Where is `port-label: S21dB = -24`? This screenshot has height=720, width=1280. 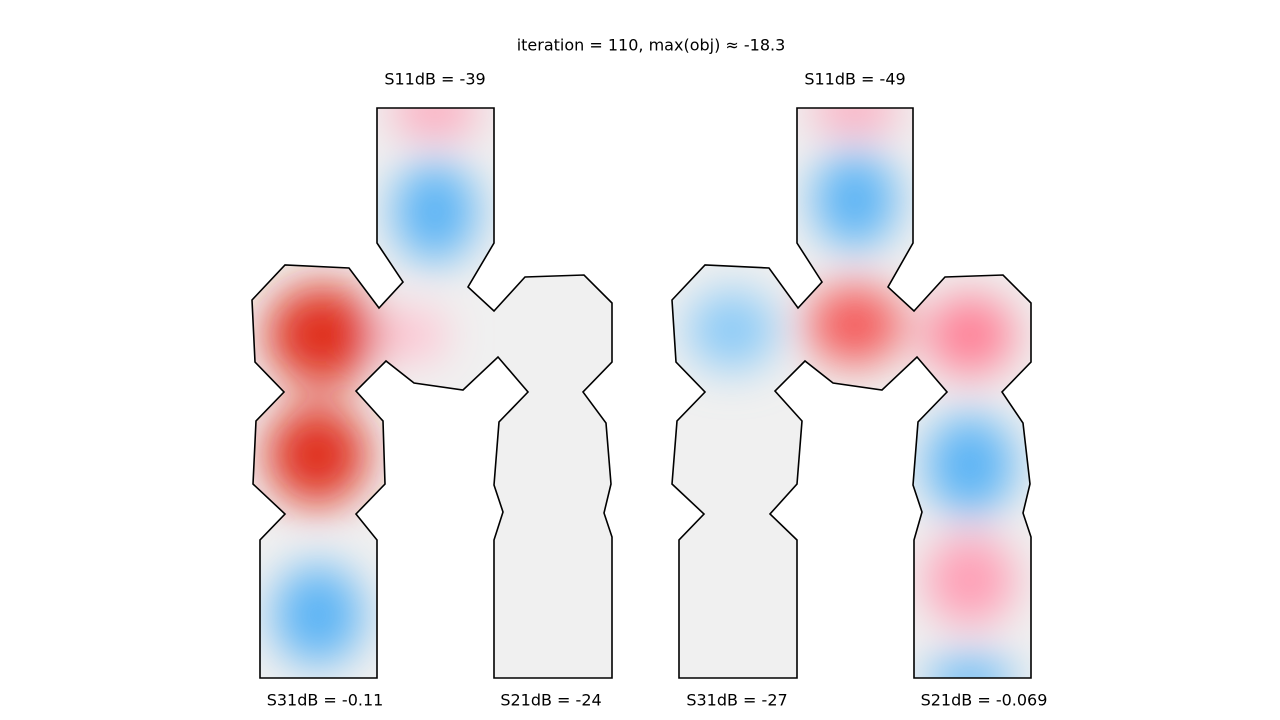
port-label: S21dB = -24 is located at coordinates (550, 700).